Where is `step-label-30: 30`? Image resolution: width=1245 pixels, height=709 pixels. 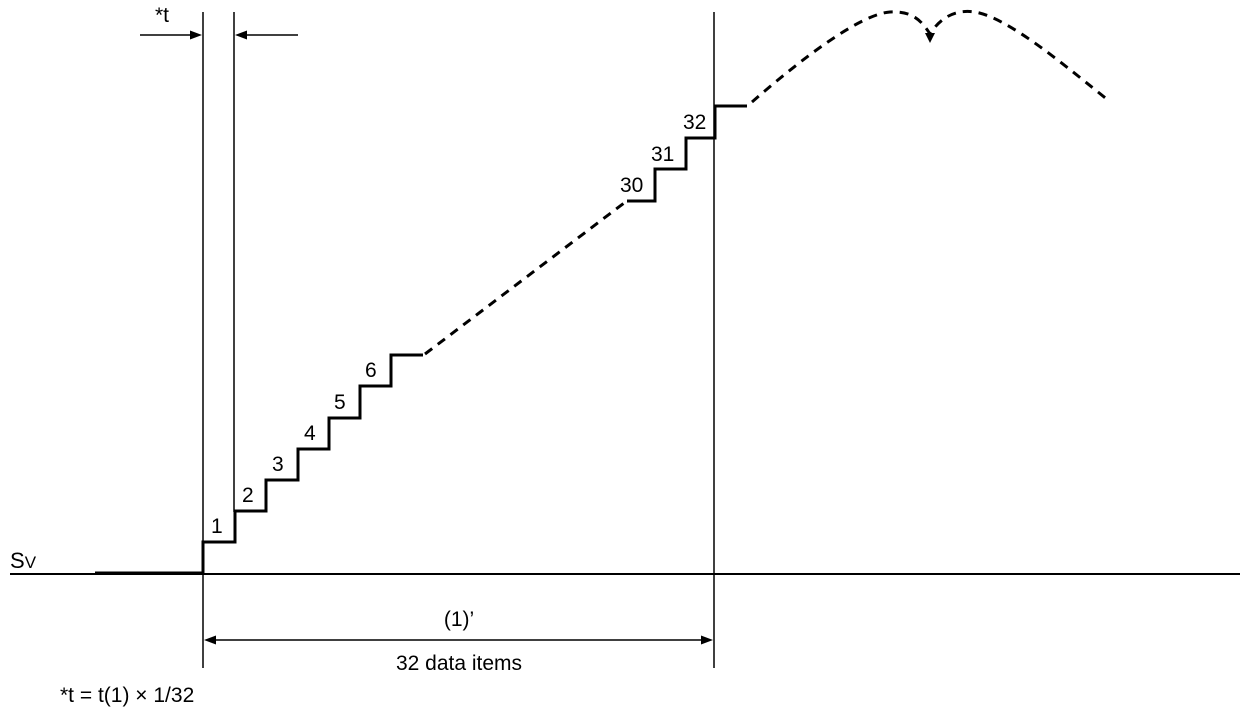 step-label-30: 30 is located at coordinates (631, 185).